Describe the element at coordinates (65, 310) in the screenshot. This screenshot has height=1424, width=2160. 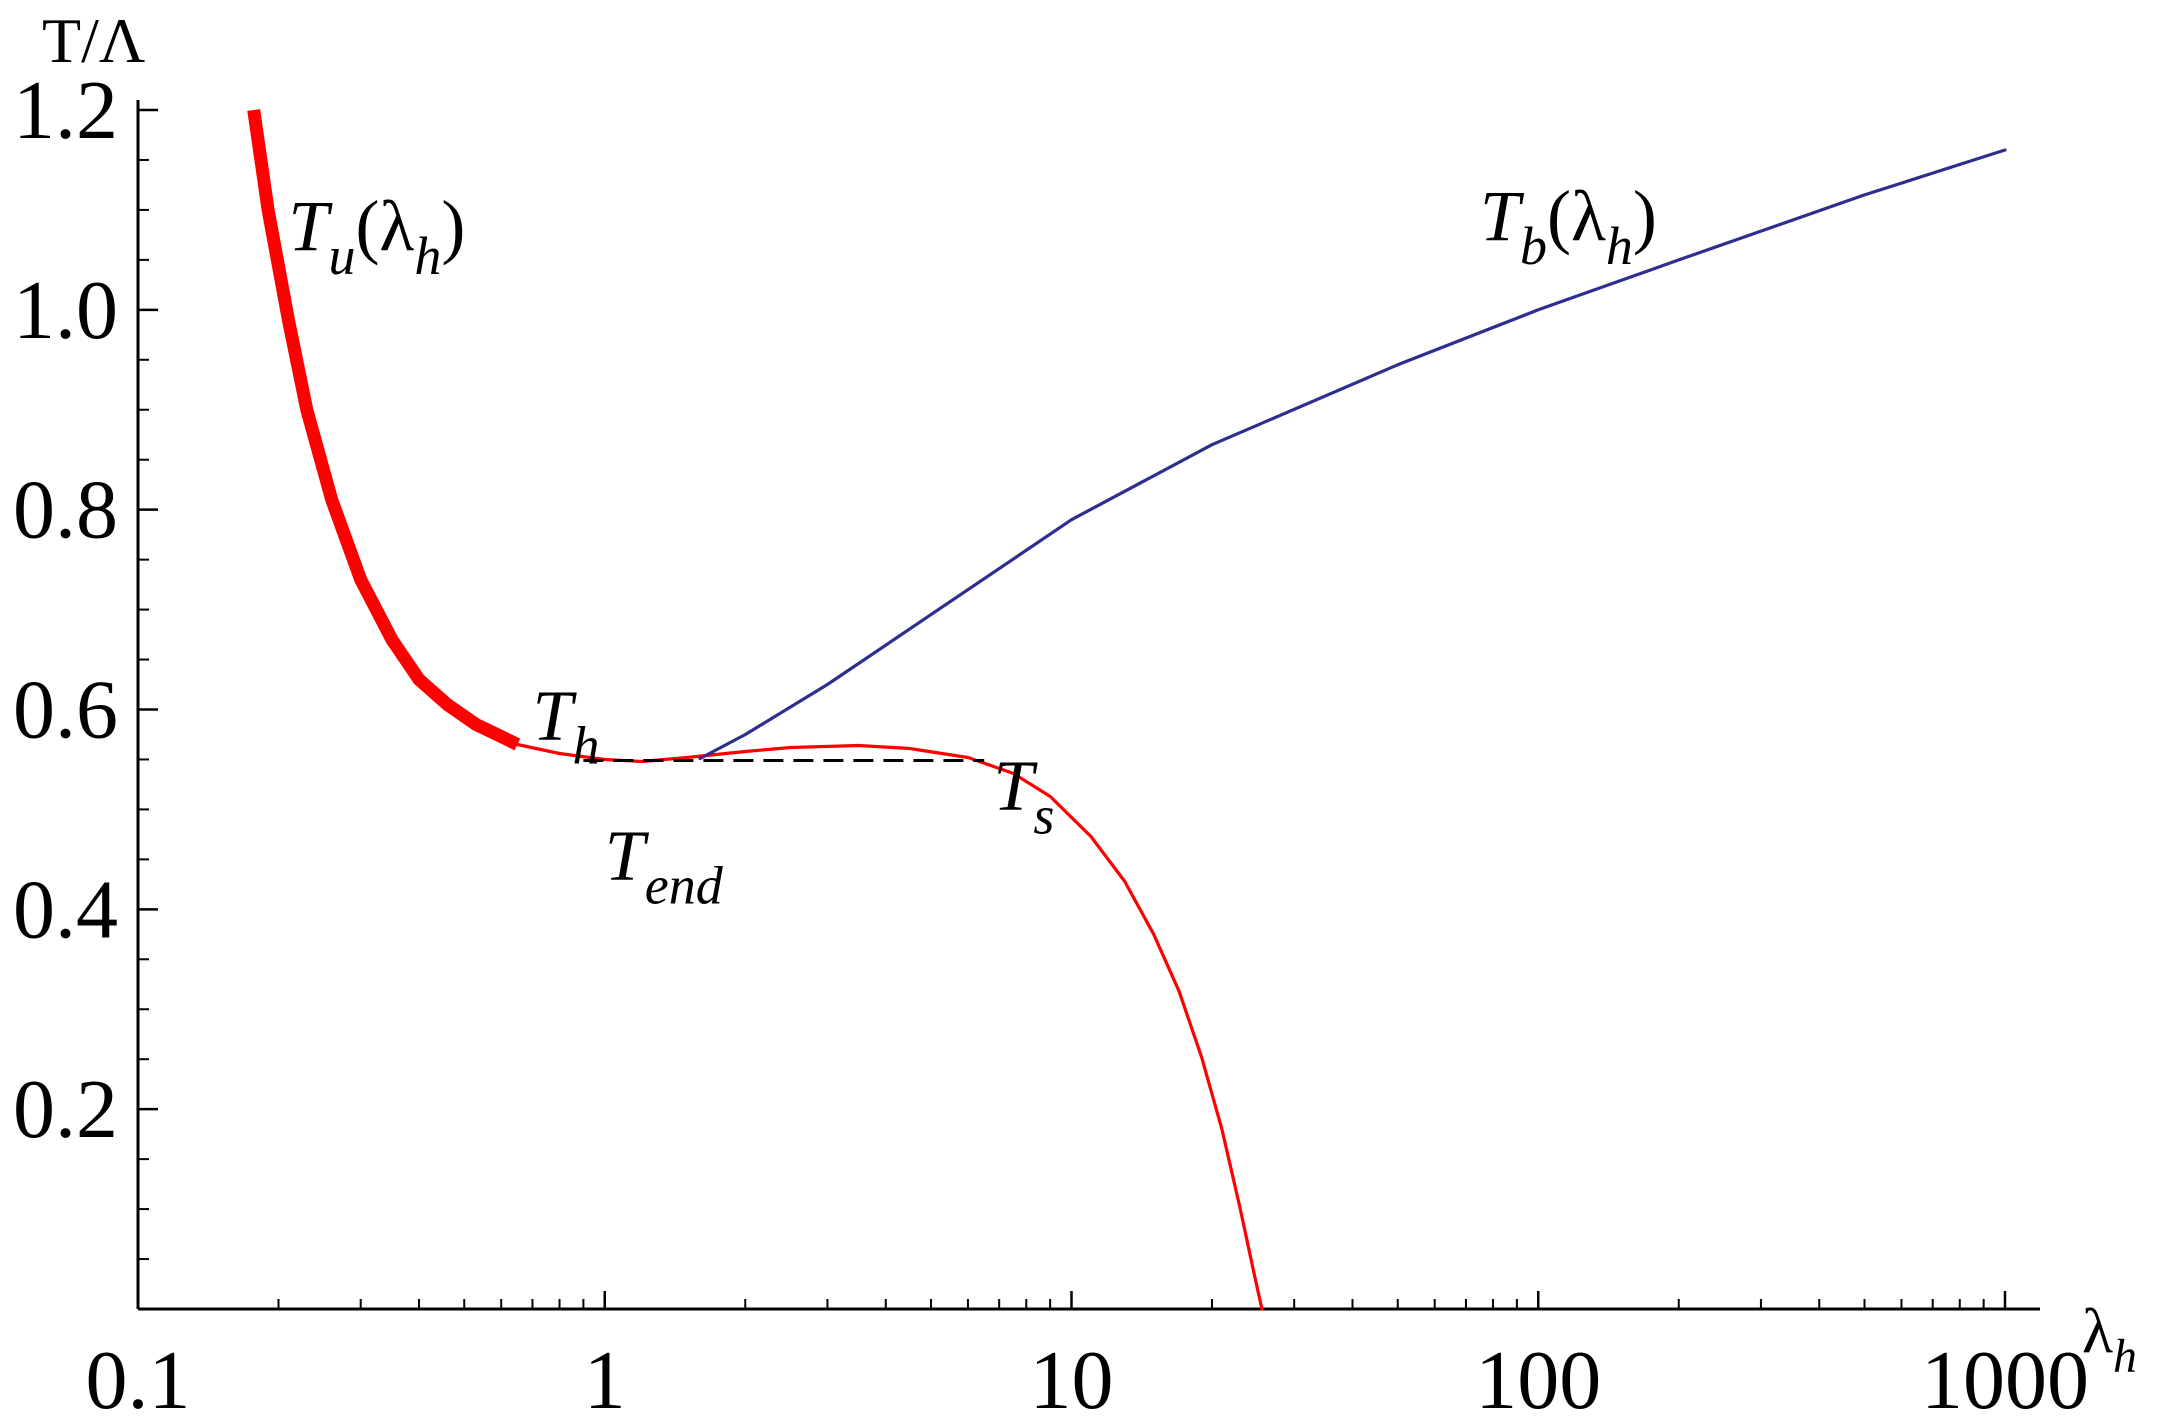
I see `y-tick-label: 1.0` at that location.